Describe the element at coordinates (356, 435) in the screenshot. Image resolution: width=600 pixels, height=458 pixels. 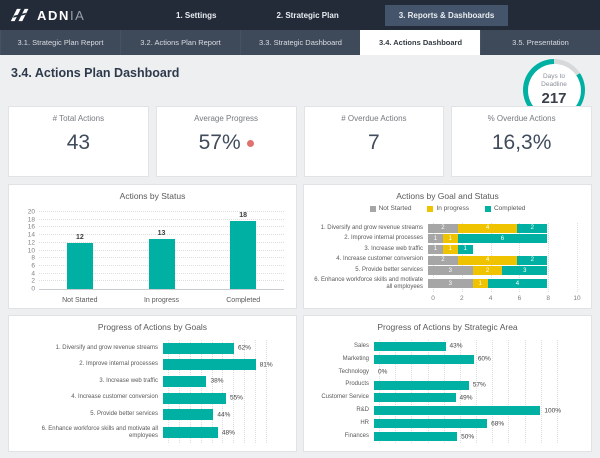
I see `category-label: Finances` at that location.